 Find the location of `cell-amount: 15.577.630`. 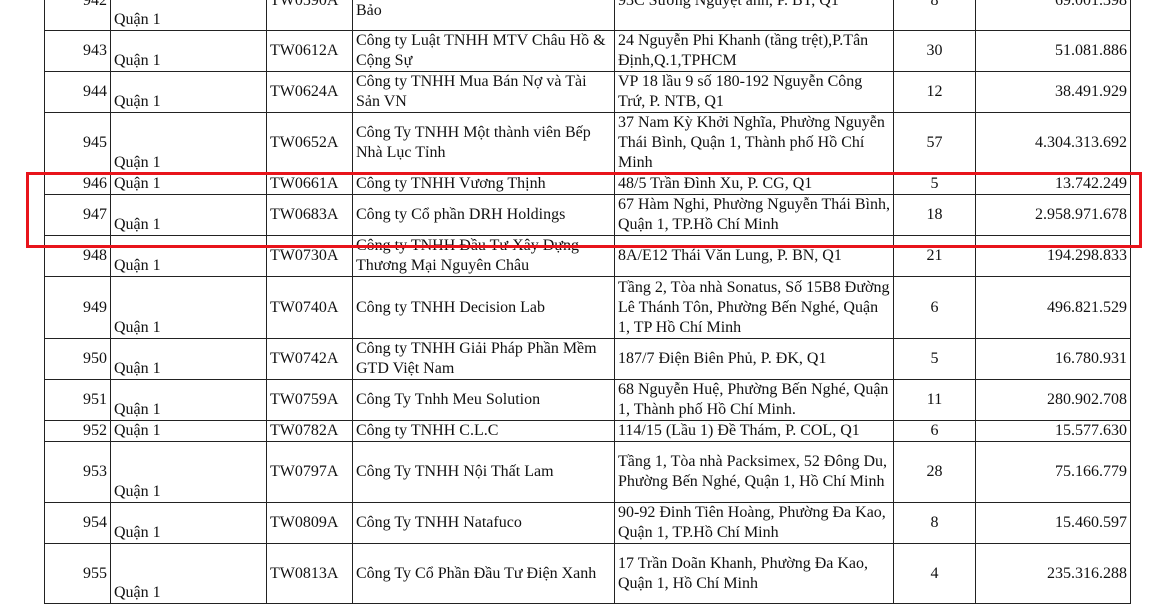

cell-amount: 15.577.630 is located at coordinates (1053, 431).